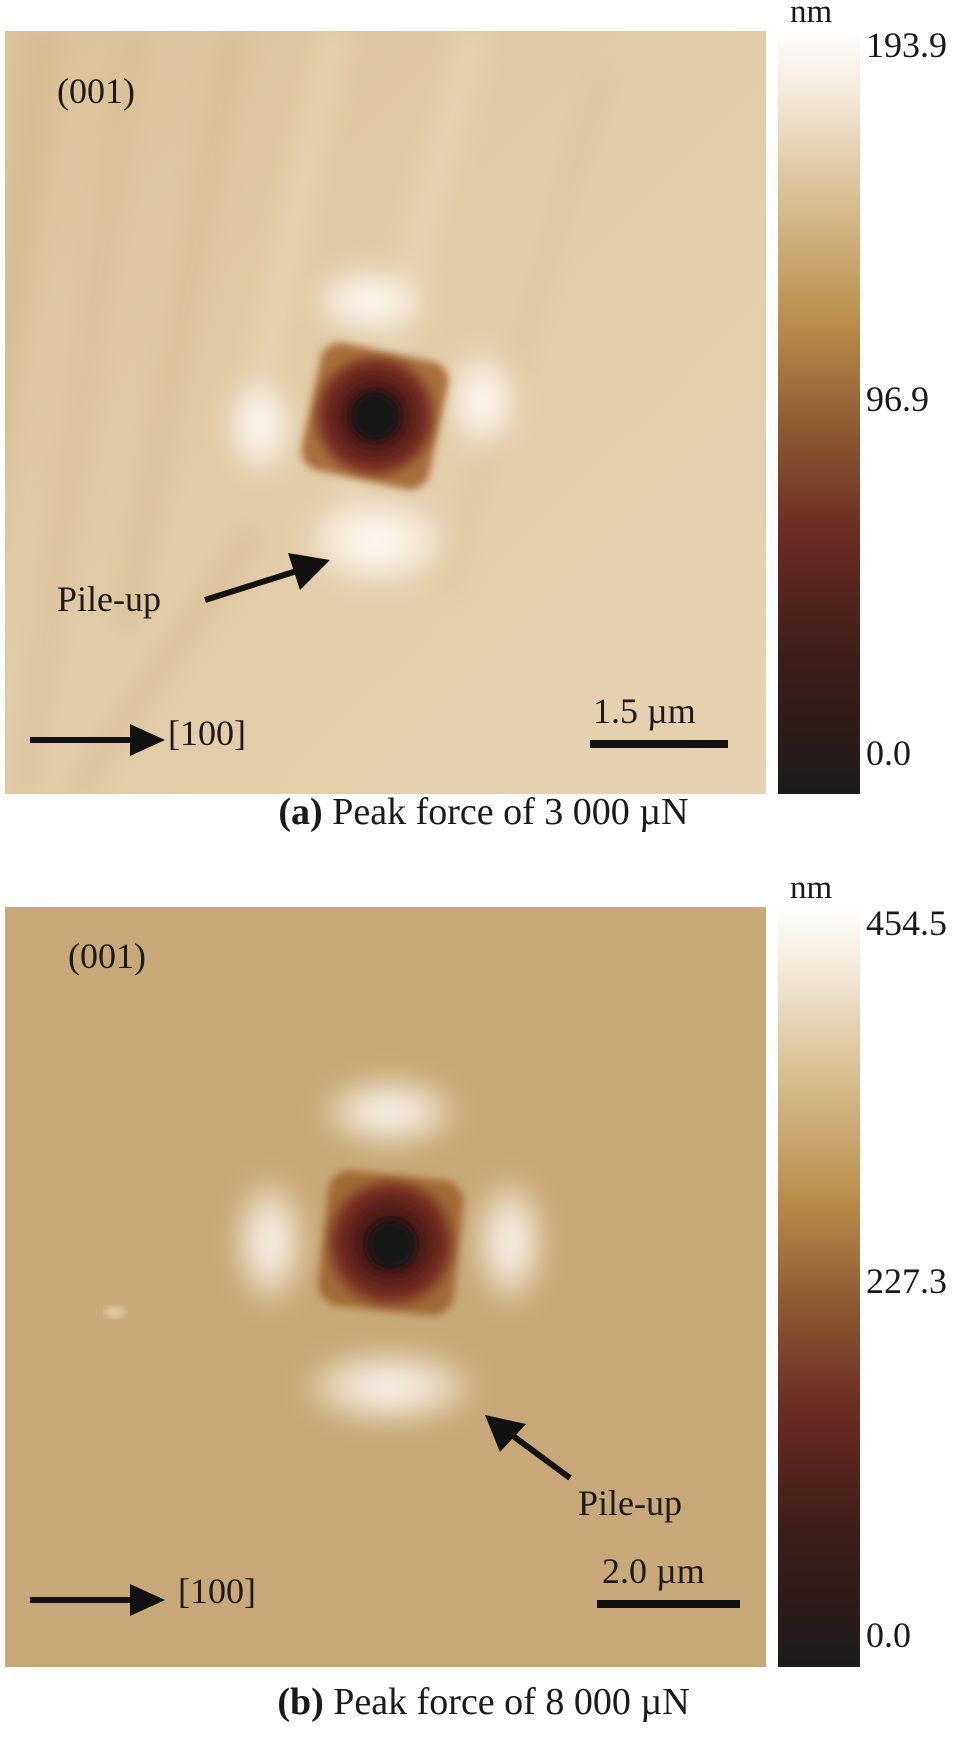 Image resolution: width=967 pixels, height=1740 pixels. What do you see at coordinates (97, 1600) in the screenshot?
I see `direction-arrow-b` at bounding box center [97, 1600].